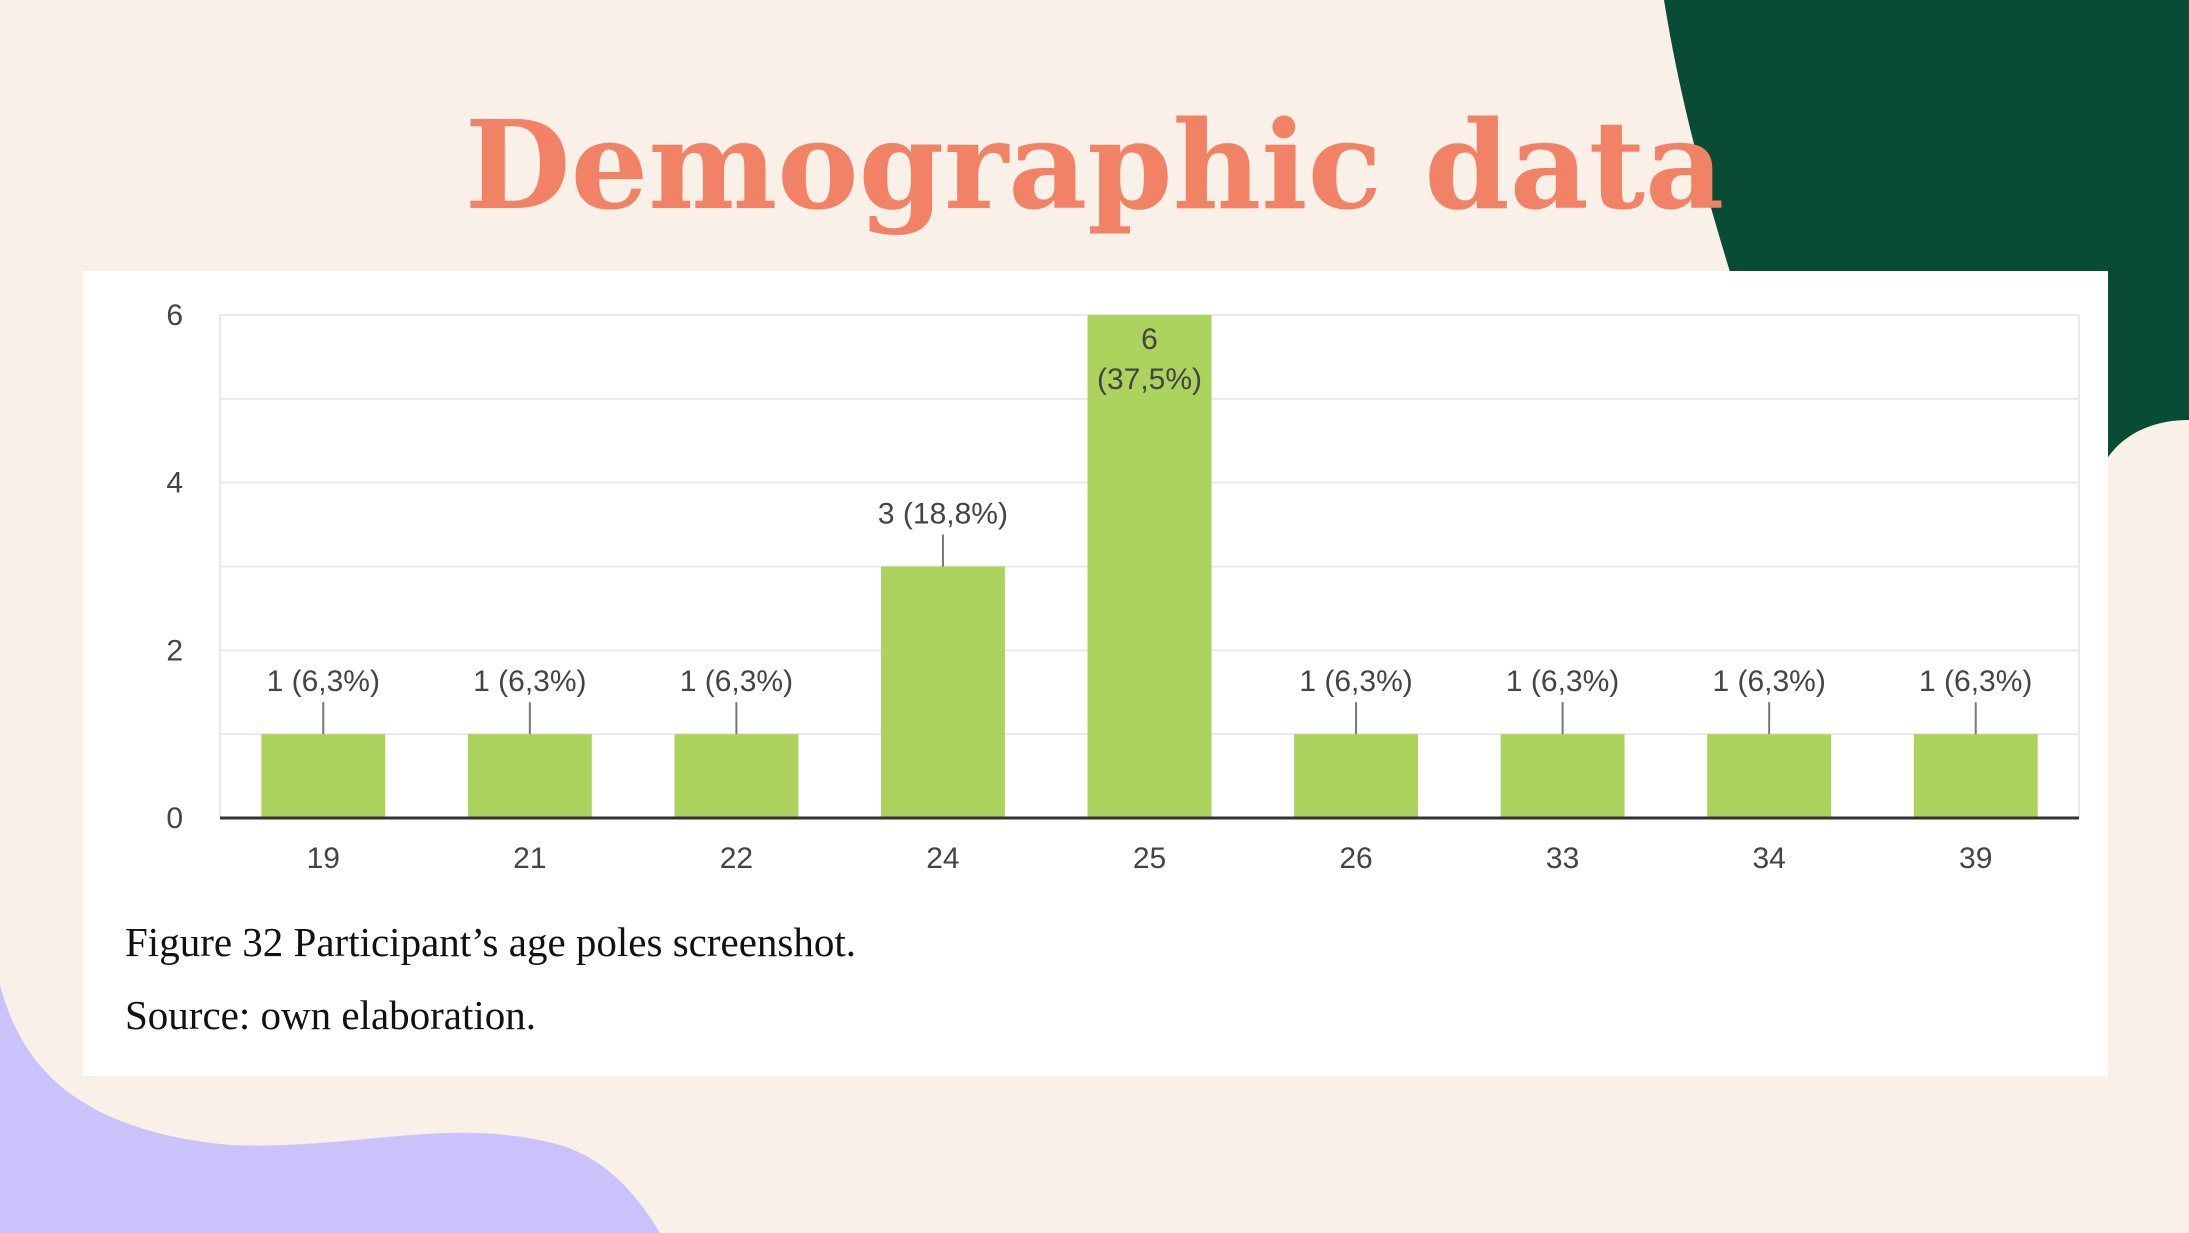  I want to click on data-label: 3 (18,8%), so click(943, 514).